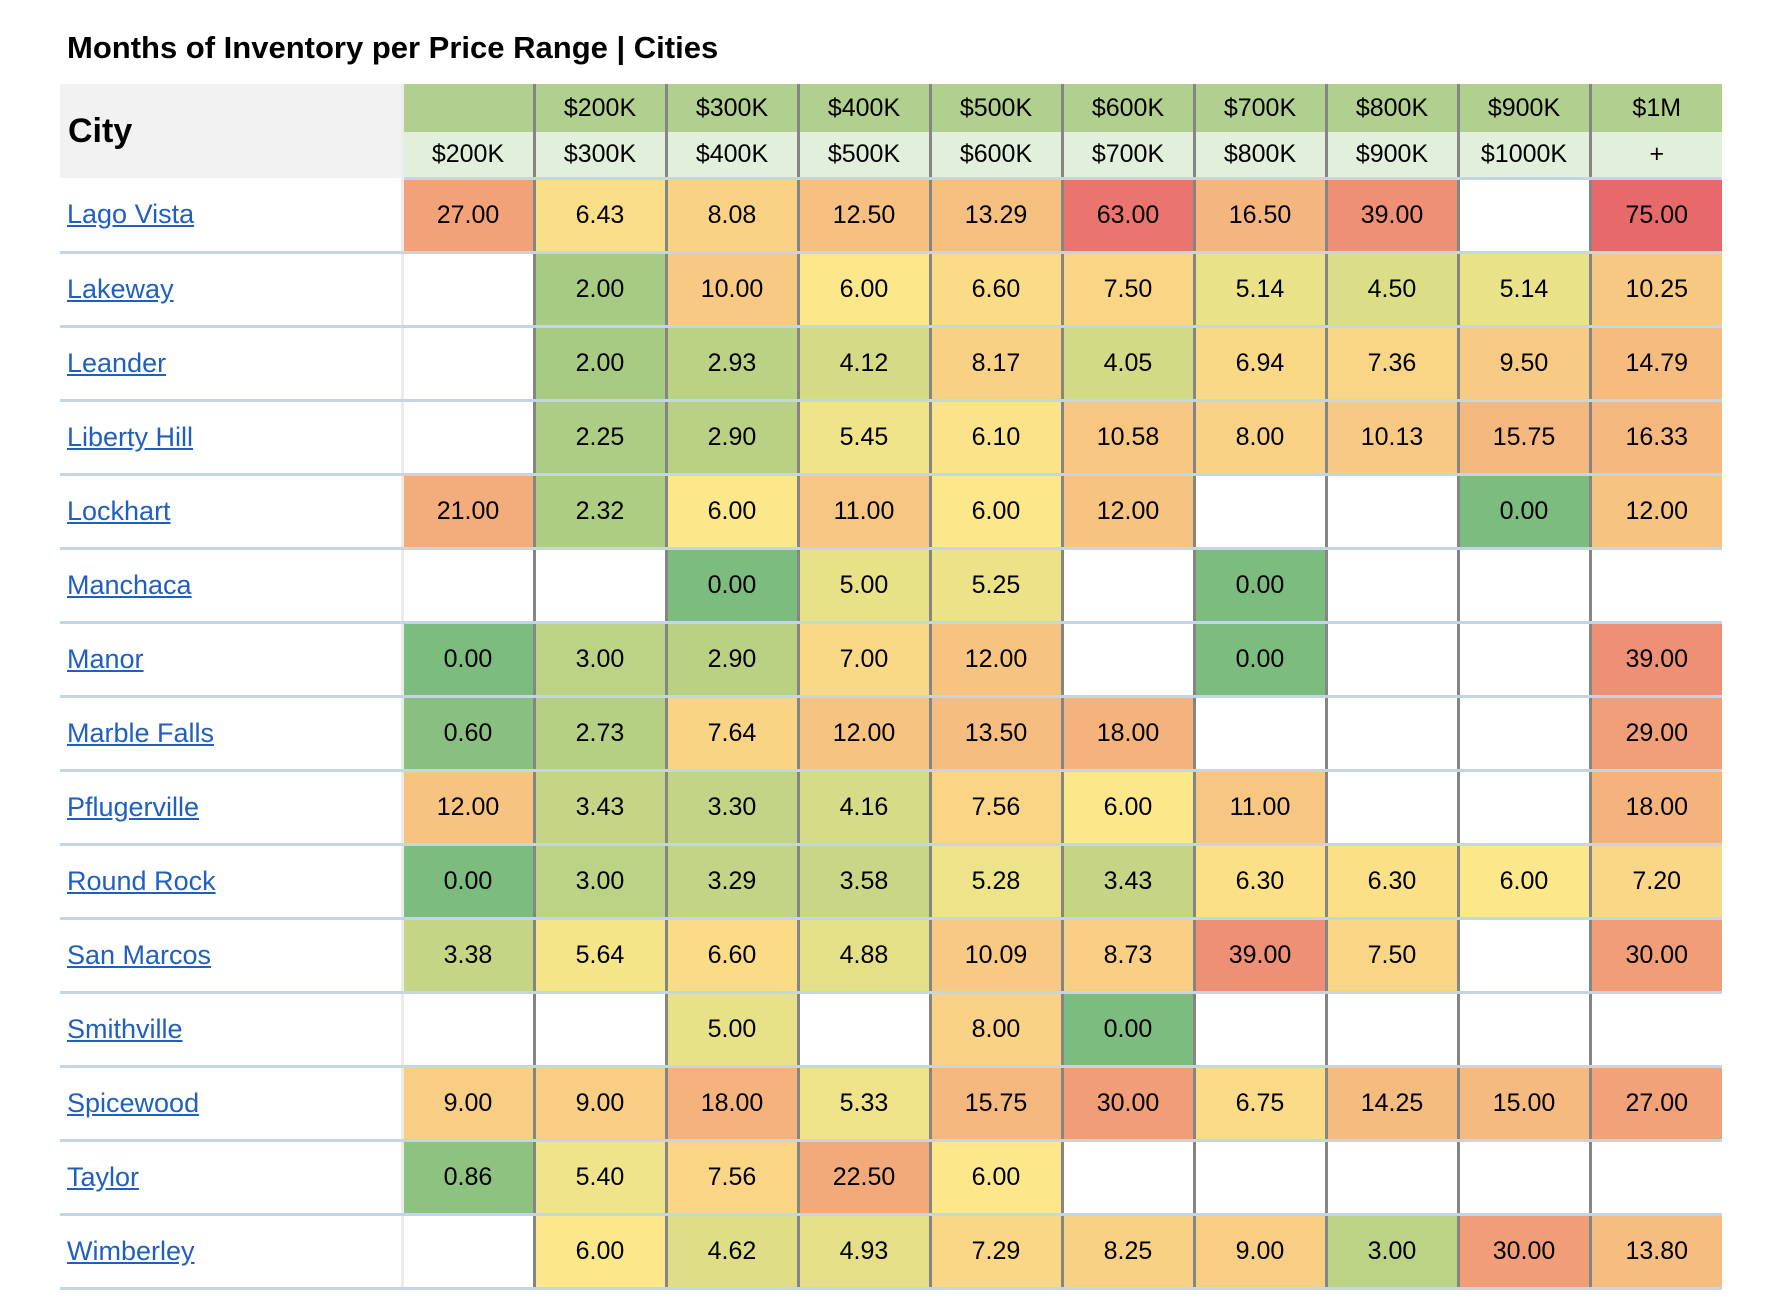 Image resolution: width=1780 pixels, height=1316 pixels. Describe the element at coordinates (731, 1252) in the screenshot. I see `heatmap-cell: 4.62` at that location.